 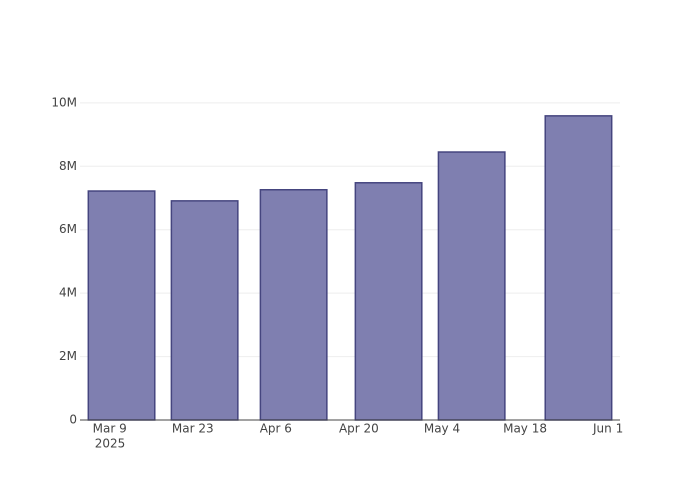 What do you see at coordinates (64, 102) in the screenshot?
I see `y-tick-label: 10M` at bounding box center [64, 102].